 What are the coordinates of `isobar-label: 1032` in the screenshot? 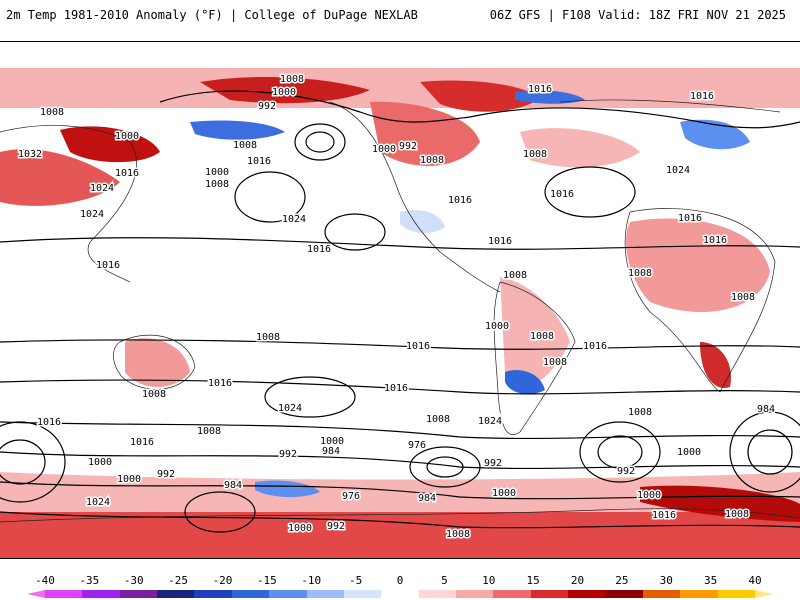 It's located at (30, 154).